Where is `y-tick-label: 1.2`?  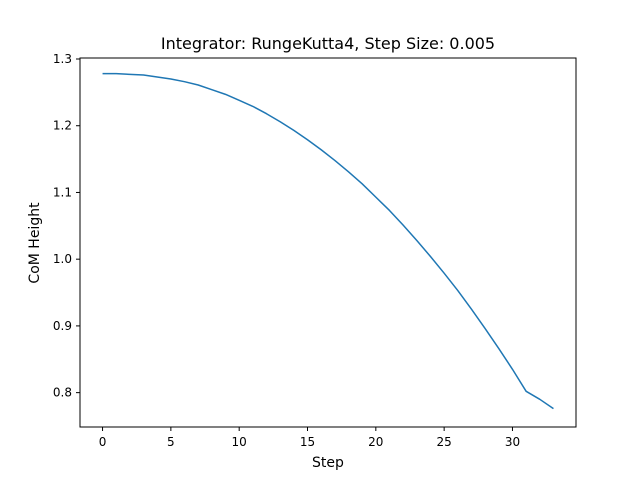 y-tick-label: 1.2 is located at coordinates (62, 126).